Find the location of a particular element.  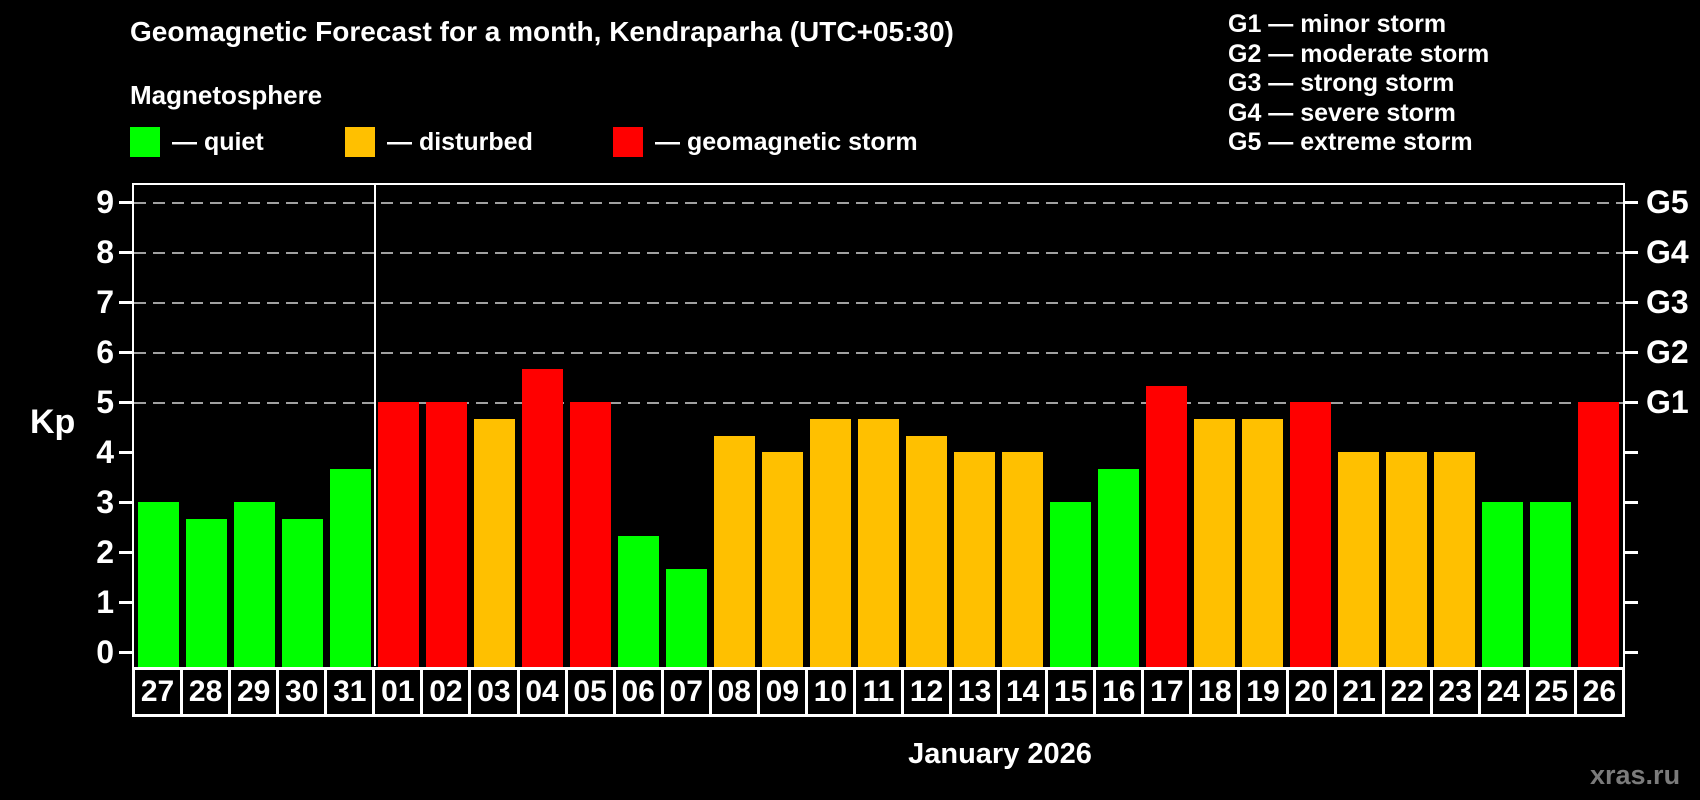

storm-color-swatch is located at coordinates (628, 142).